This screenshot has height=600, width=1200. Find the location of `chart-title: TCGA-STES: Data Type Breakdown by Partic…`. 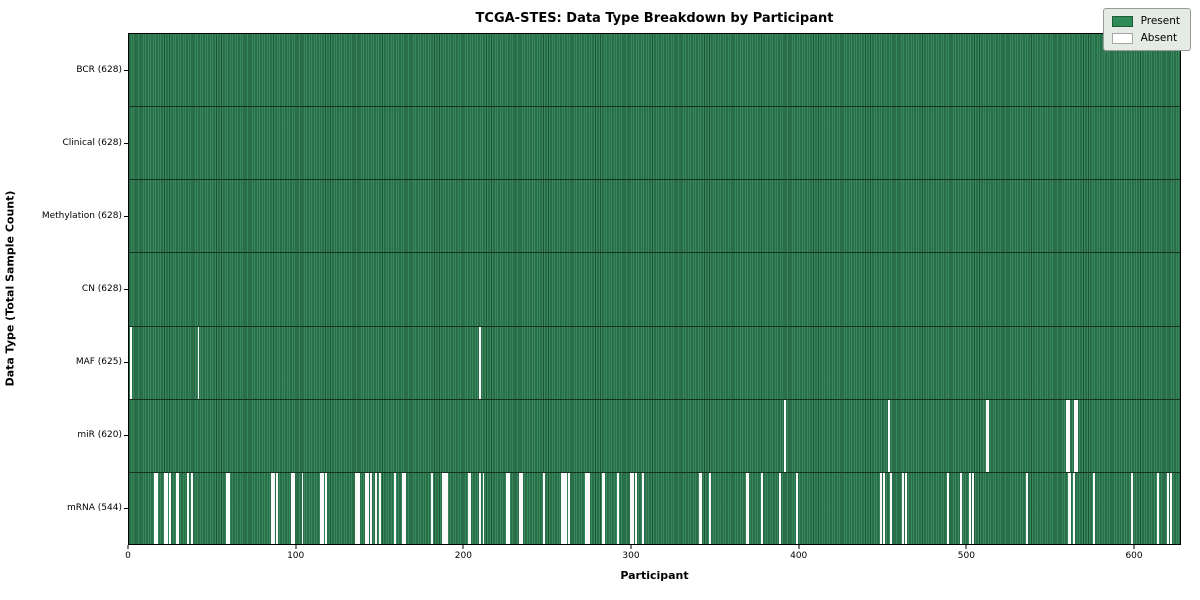

chart-title: TCGA-STES: Data Type Breakdown by Partic… is located at coordinates (654, 18).